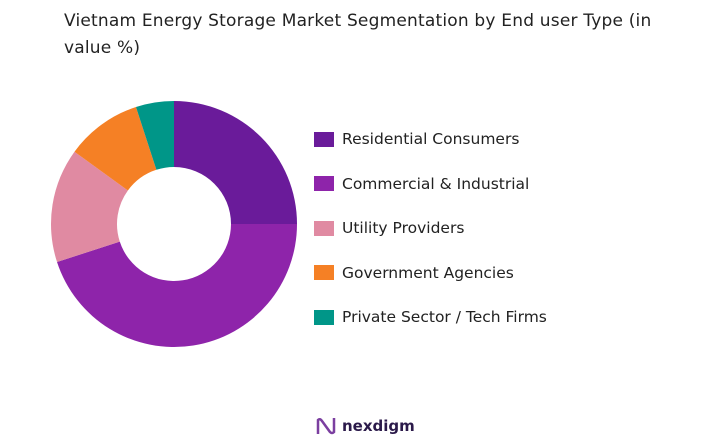  I want to click on donut-slice-government-agencies, so click(115, 149).